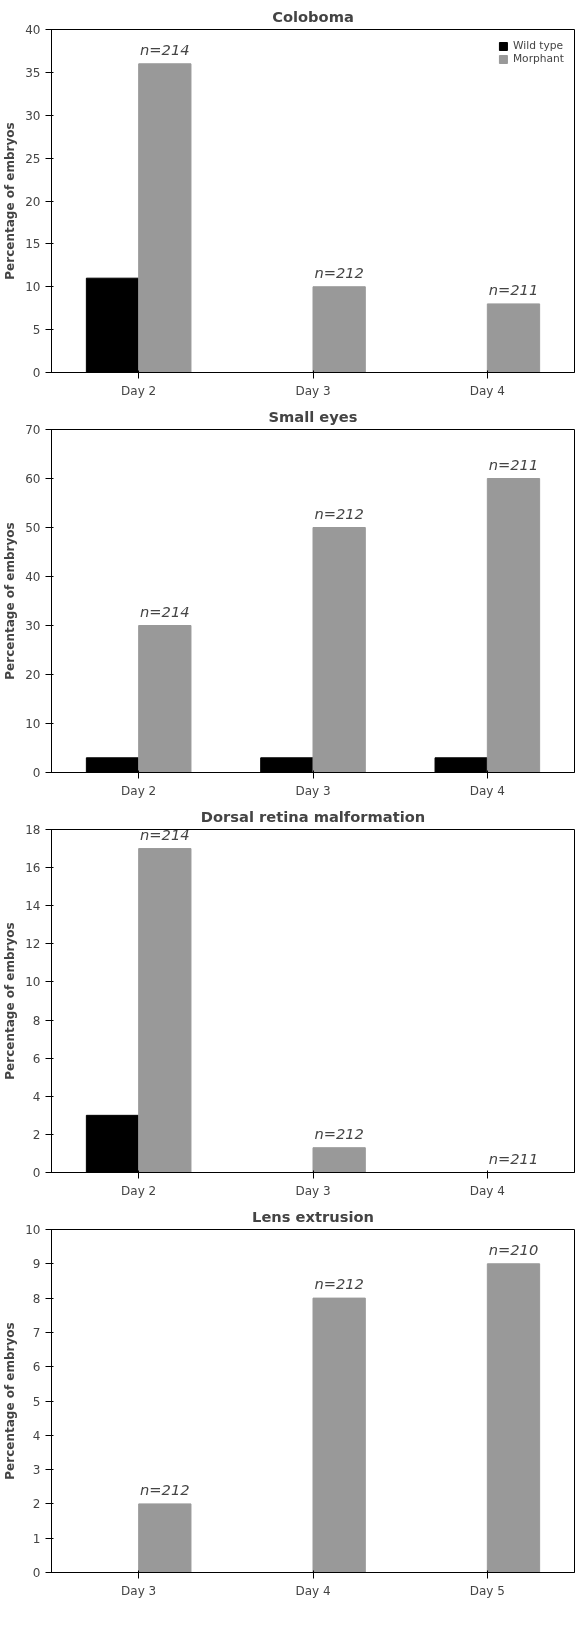  Describe the element at coordinates (36, 1470) in the screenshot. I see `y-tick-label: 3` at that location.